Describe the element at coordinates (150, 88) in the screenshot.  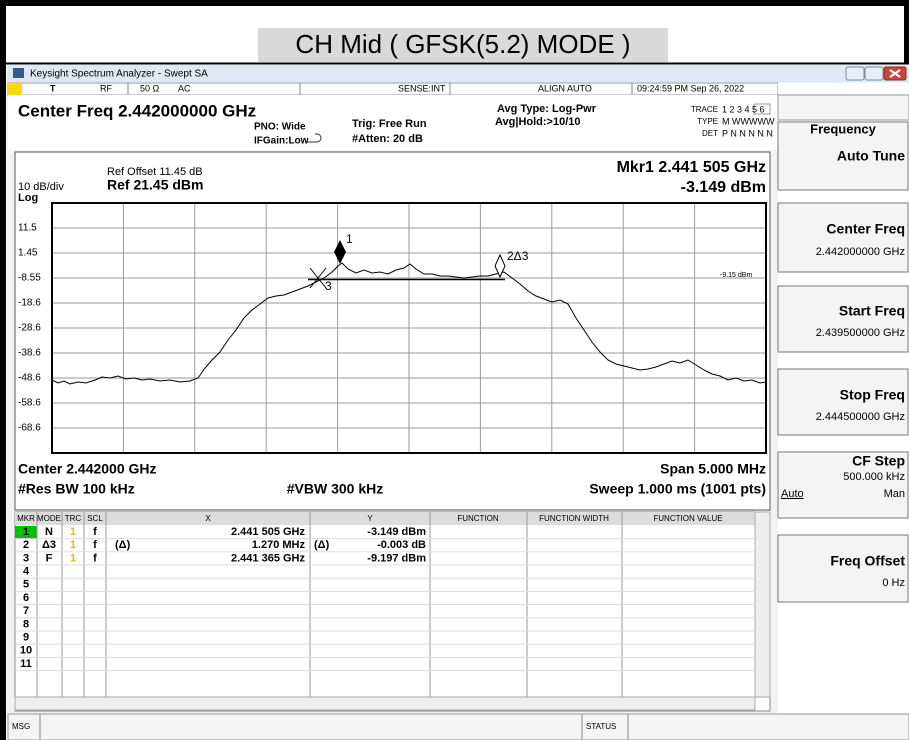
I see `status-impedance: 50 Ω` at that location.